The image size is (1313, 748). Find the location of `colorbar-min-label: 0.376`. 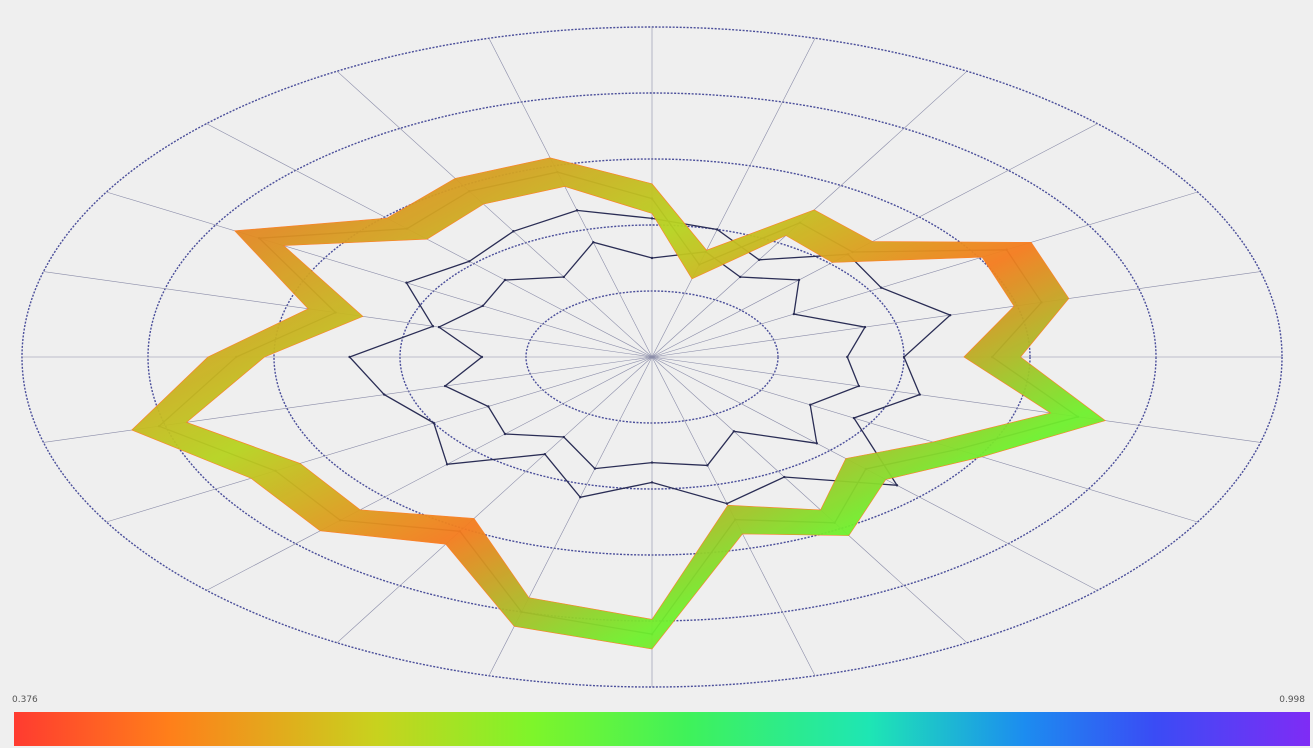

colorbar-min-label: 0.376 is located at coordinates (25, 700).